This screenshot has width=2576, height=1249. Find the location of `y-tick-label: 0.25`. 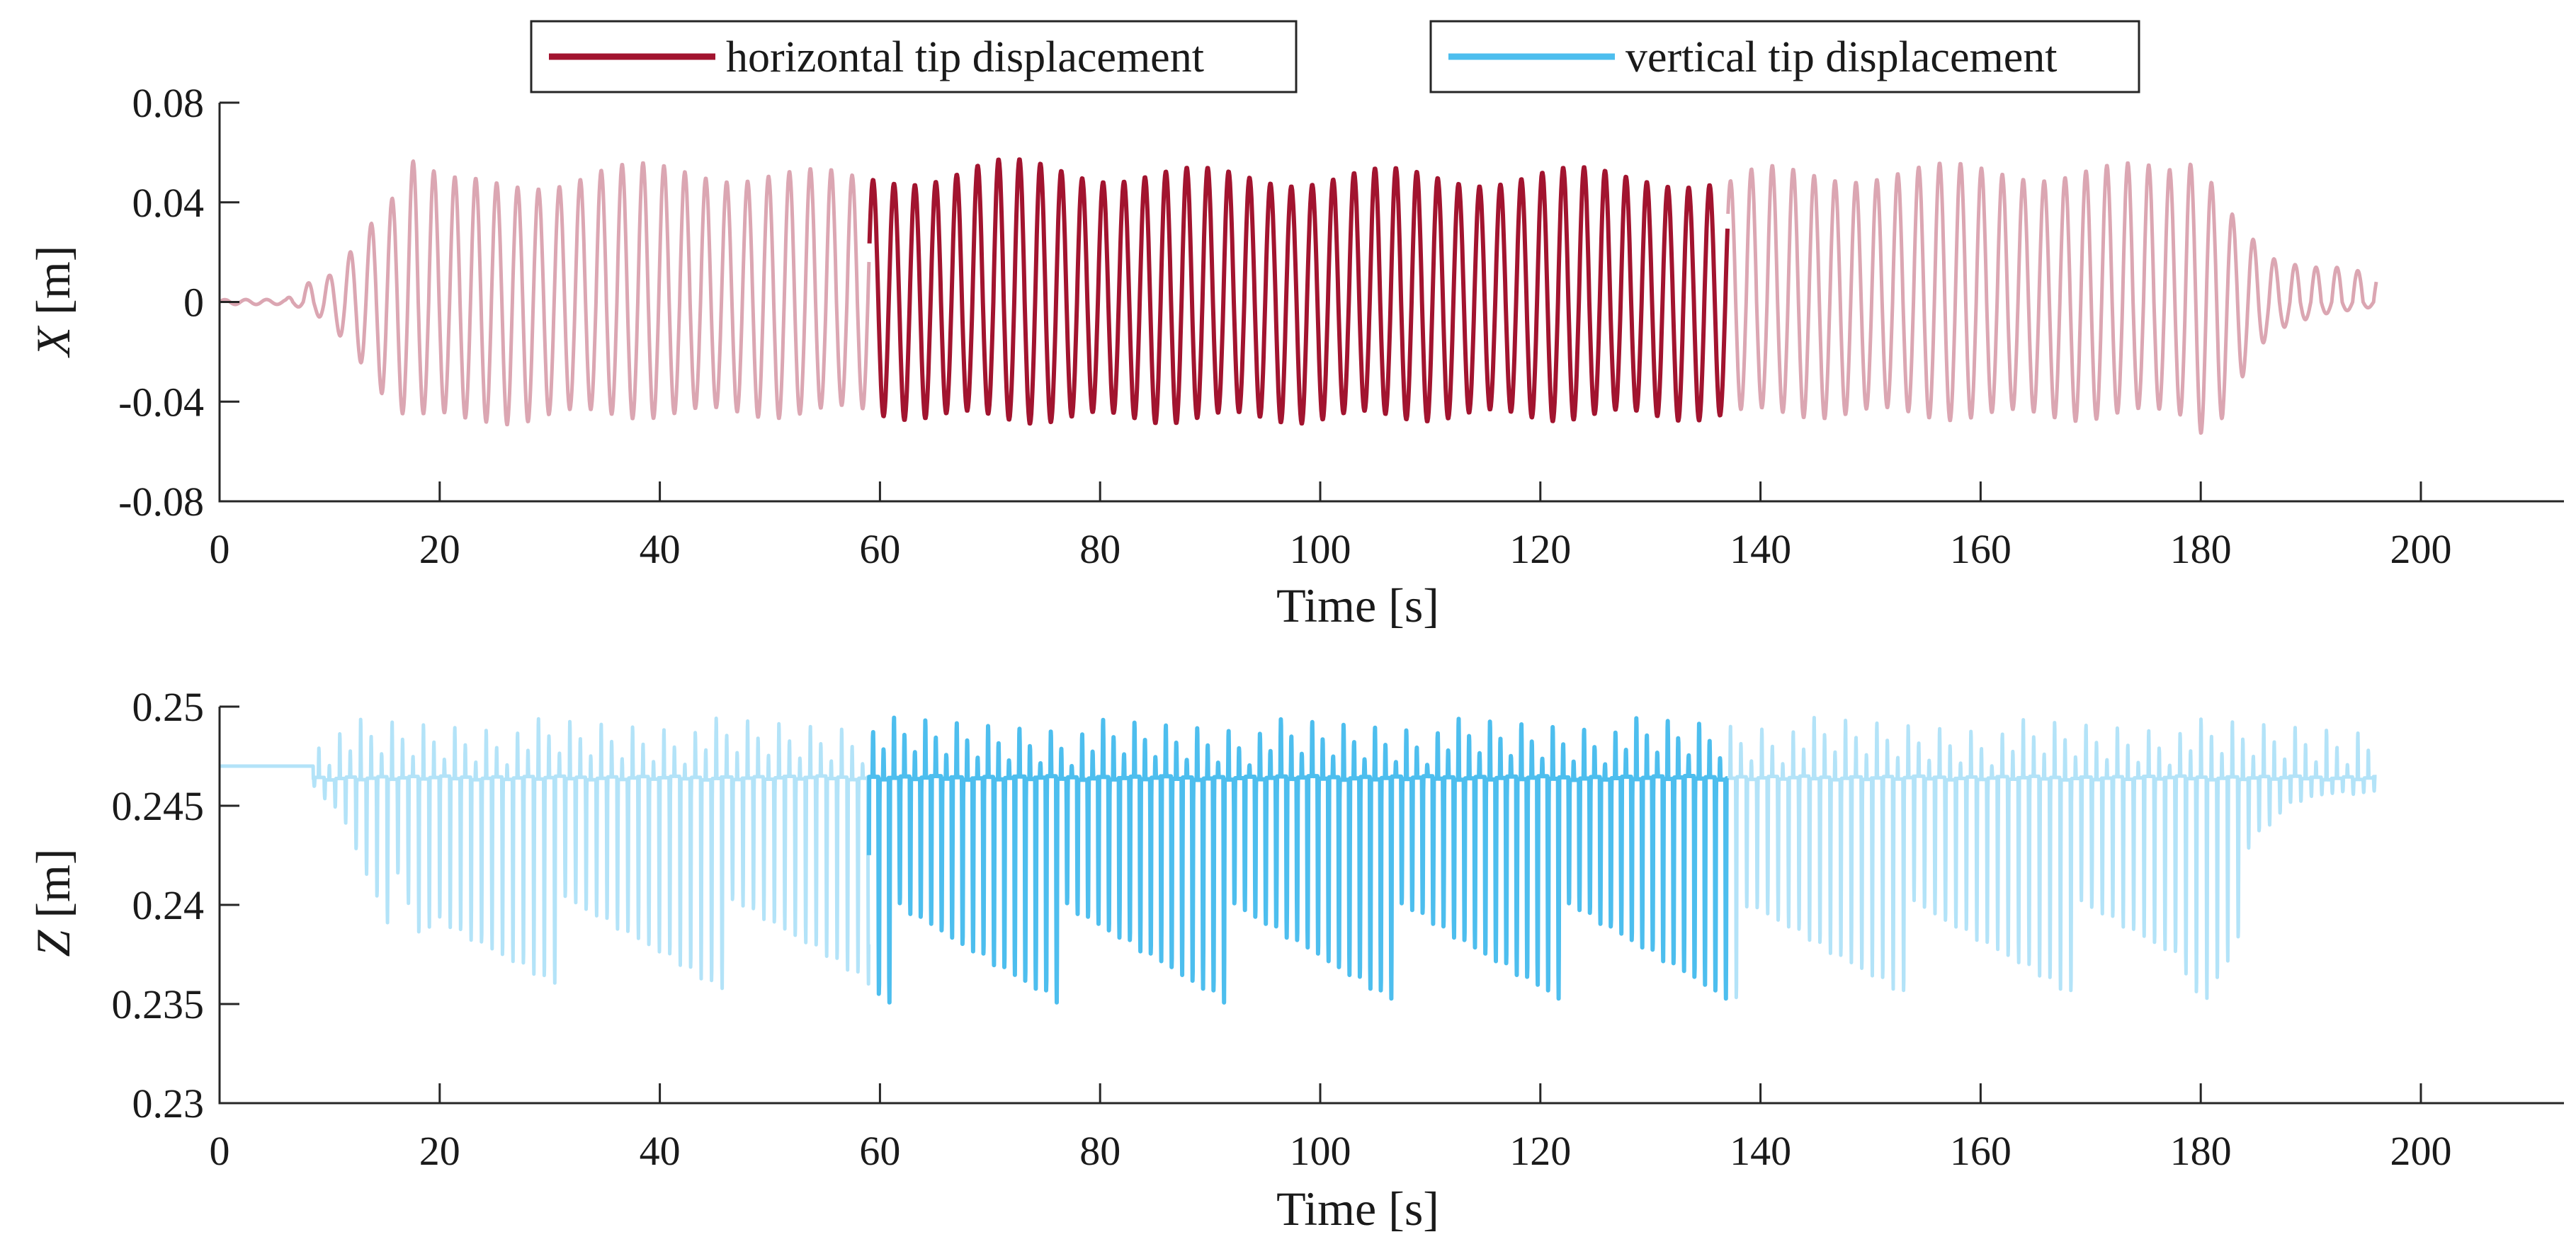

y-tick-label: 0.25 is located at coordinates (168, 707).